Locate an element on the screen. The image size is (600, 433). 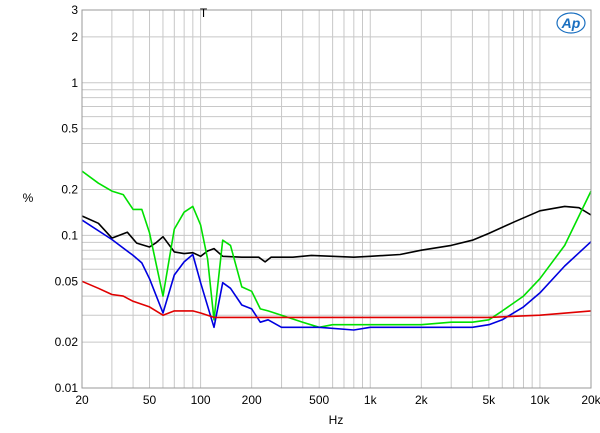
x-tick-label: 10k is located at coordinates (540, 400).